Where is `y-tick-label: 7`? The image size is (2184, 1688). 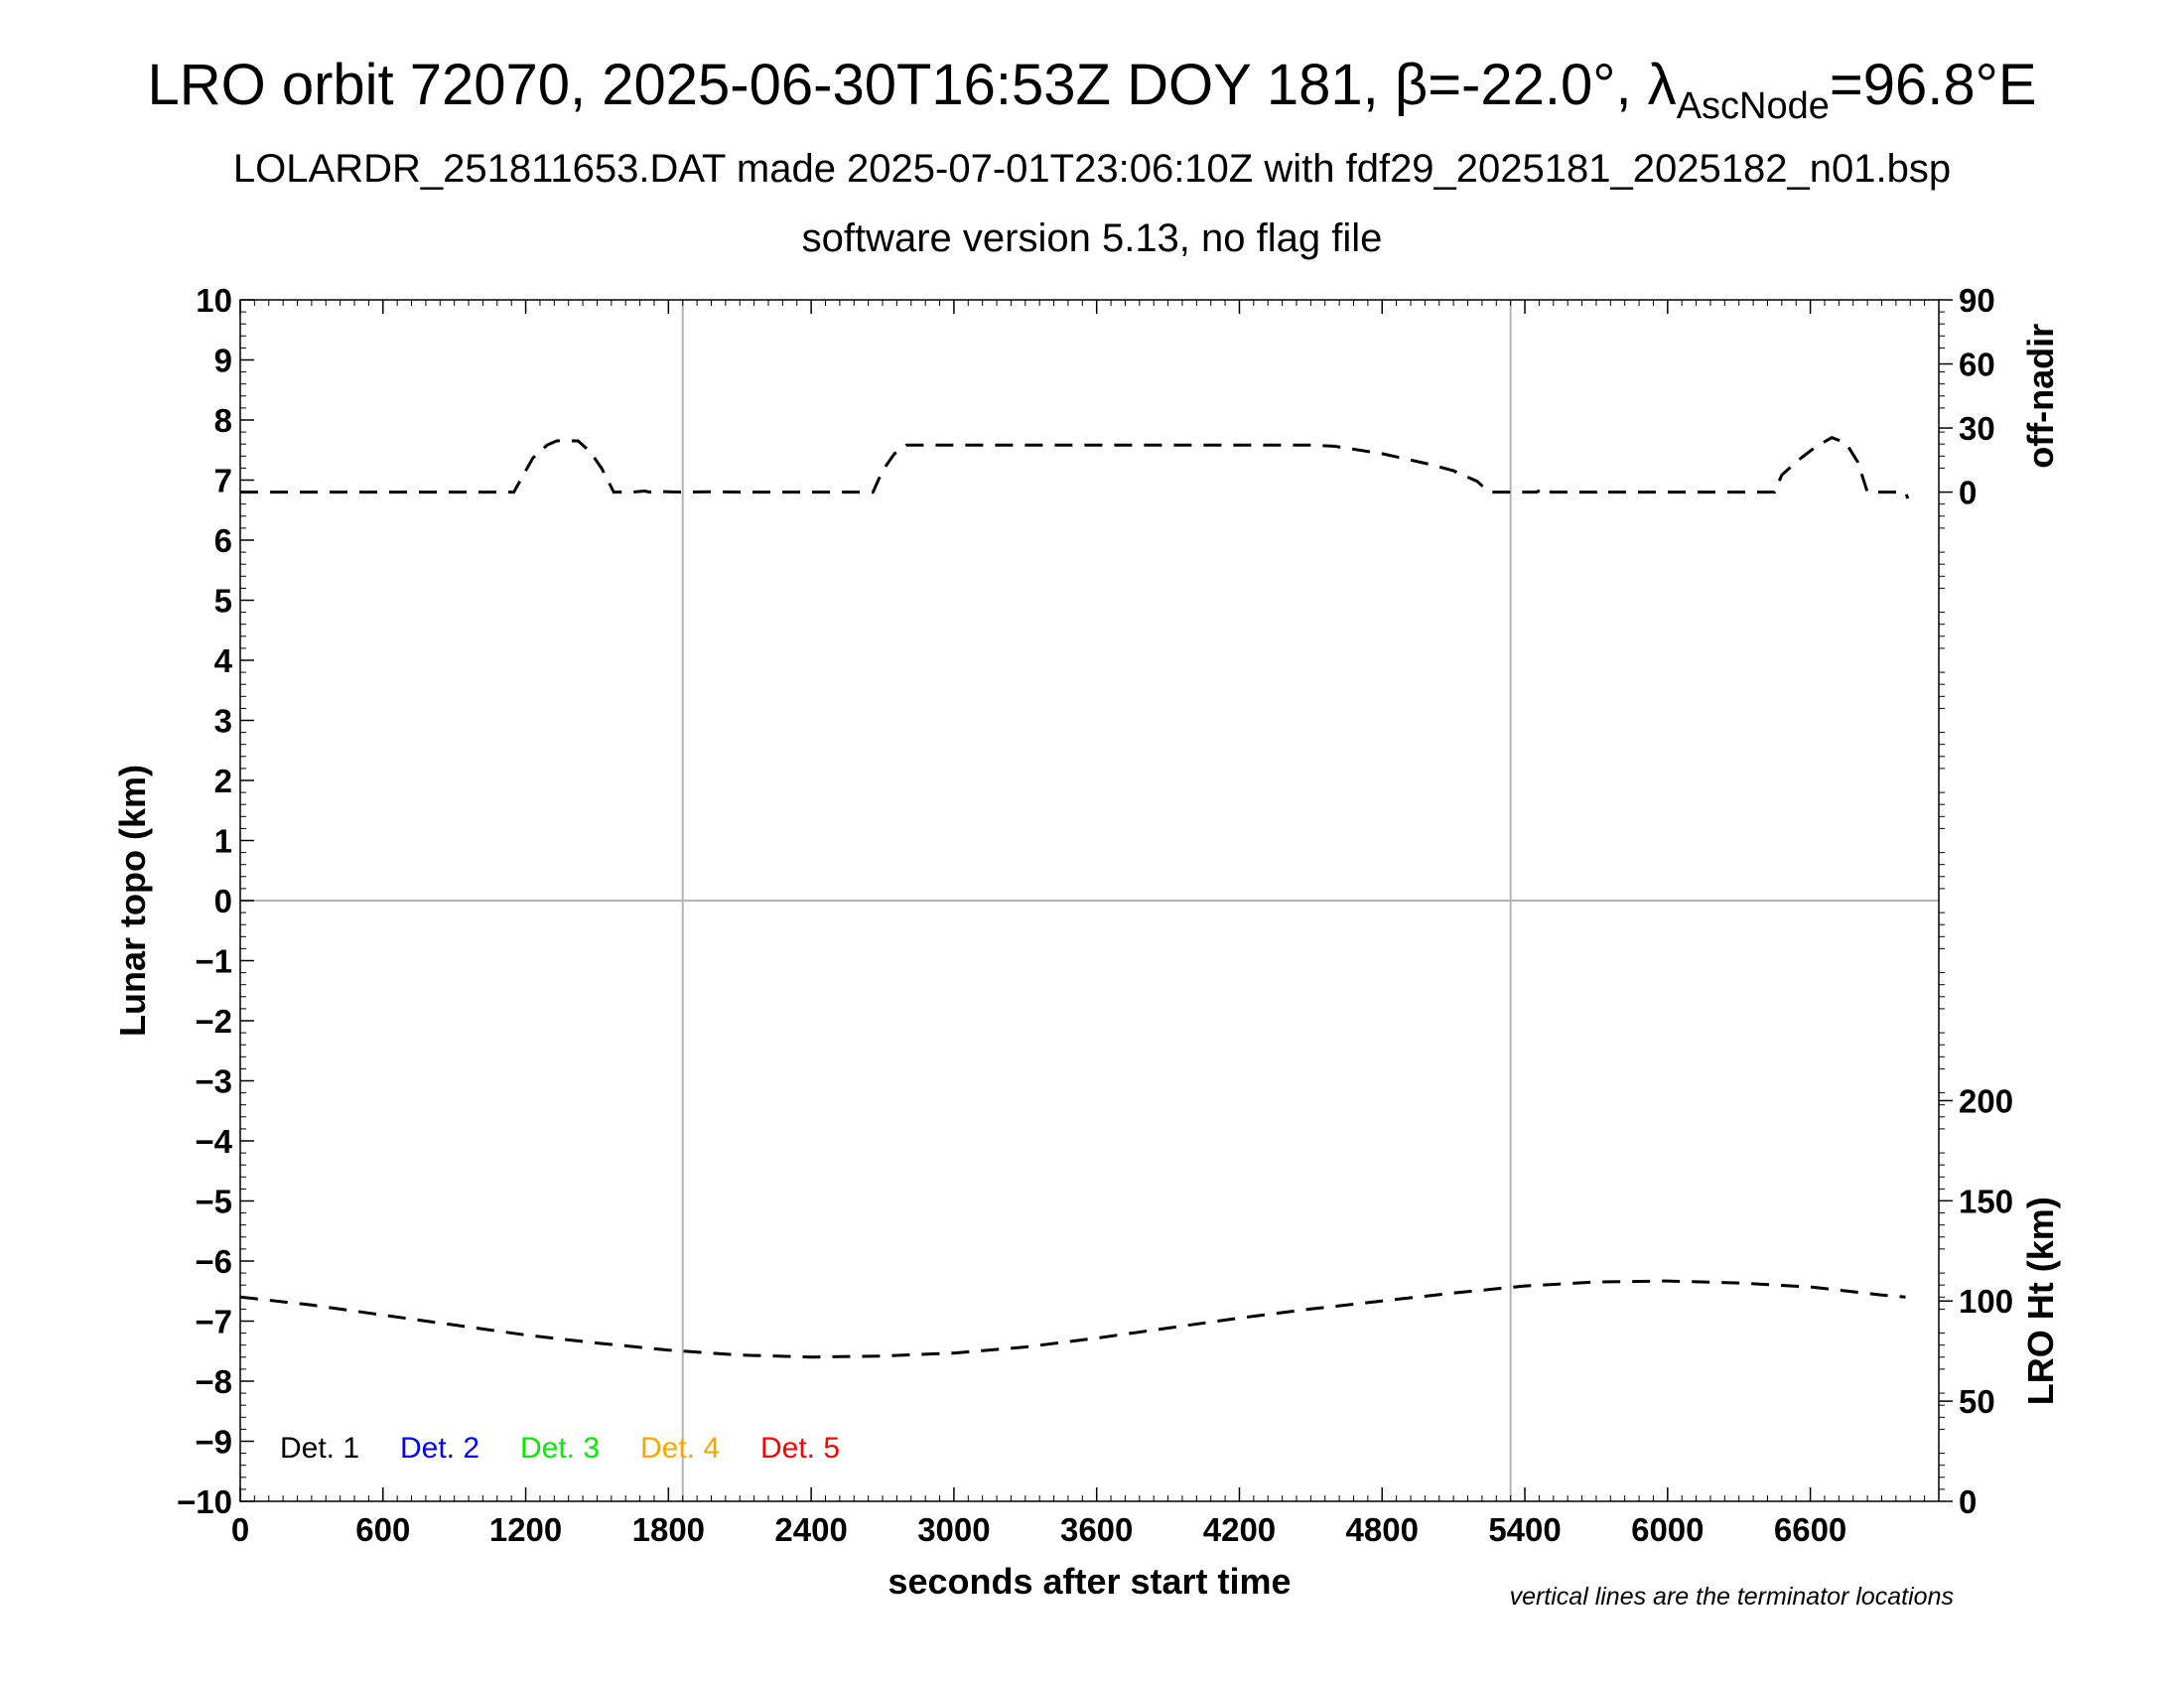 y-tick-label: 7 is located at coordinates (223, 481).